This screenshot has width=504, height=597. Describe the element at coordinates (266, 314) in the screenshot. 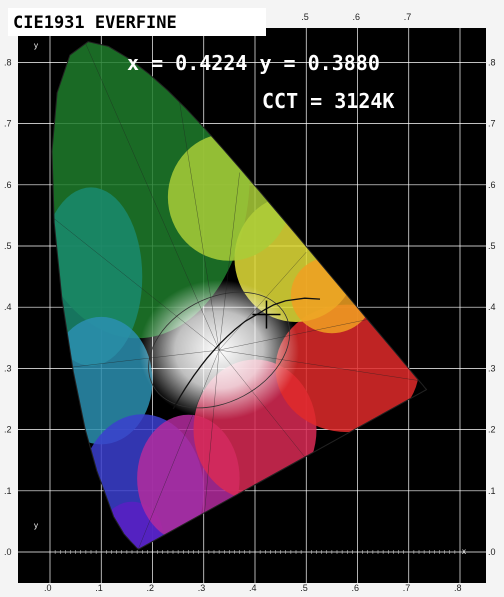

I see `measurement-marker` at that location.